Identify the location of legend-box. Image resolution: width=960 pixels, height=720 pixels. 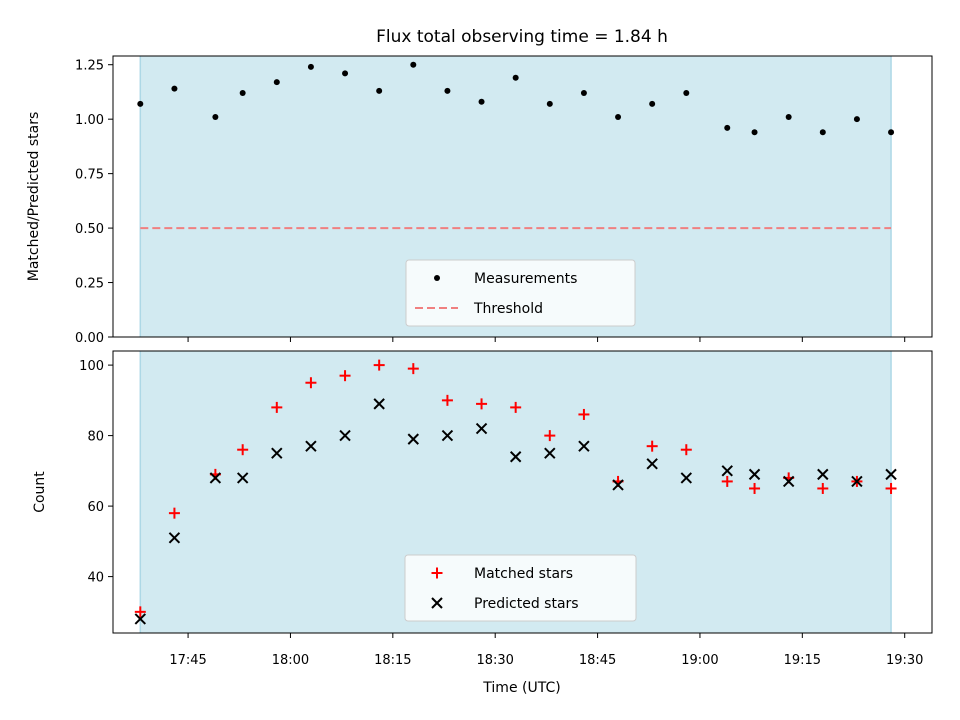
(520, 588).